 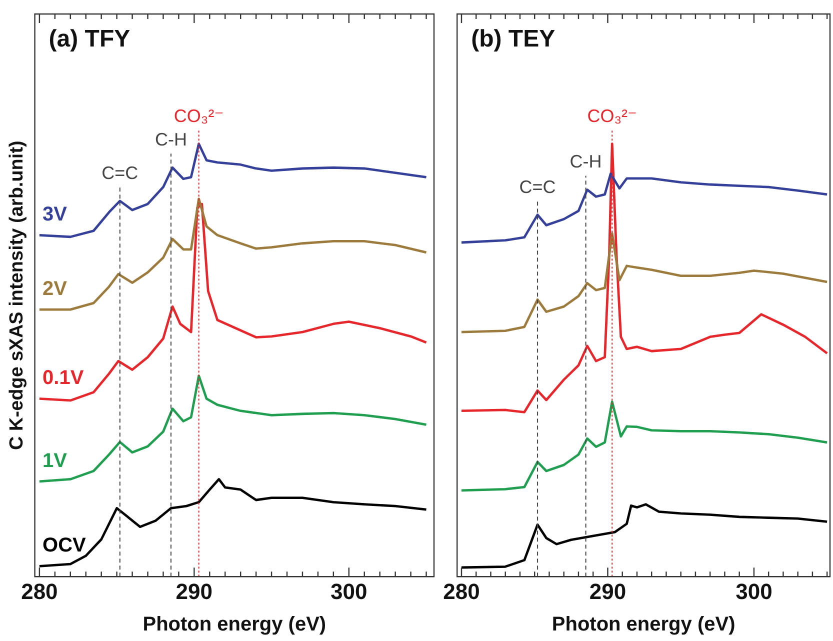 I want to click on chart-title: (b) TEY, so click(x=513, y=39).